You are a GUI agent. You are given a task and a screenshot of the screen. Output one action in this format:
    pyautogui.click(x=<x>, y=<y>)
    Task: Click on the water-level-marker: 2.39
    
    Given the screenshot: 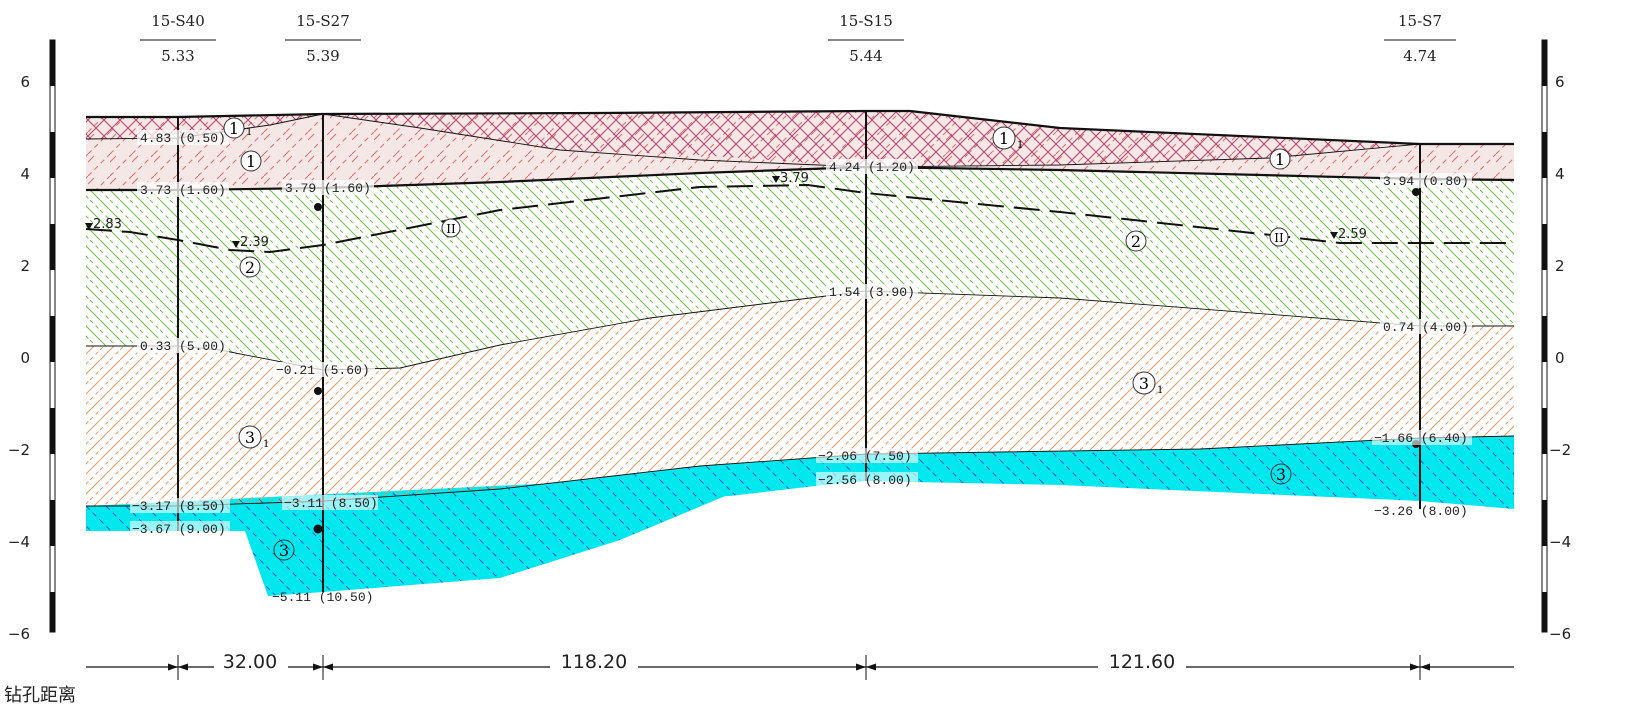 What is the action you would take?
    pyautogui.click(x=250, y=242)
    